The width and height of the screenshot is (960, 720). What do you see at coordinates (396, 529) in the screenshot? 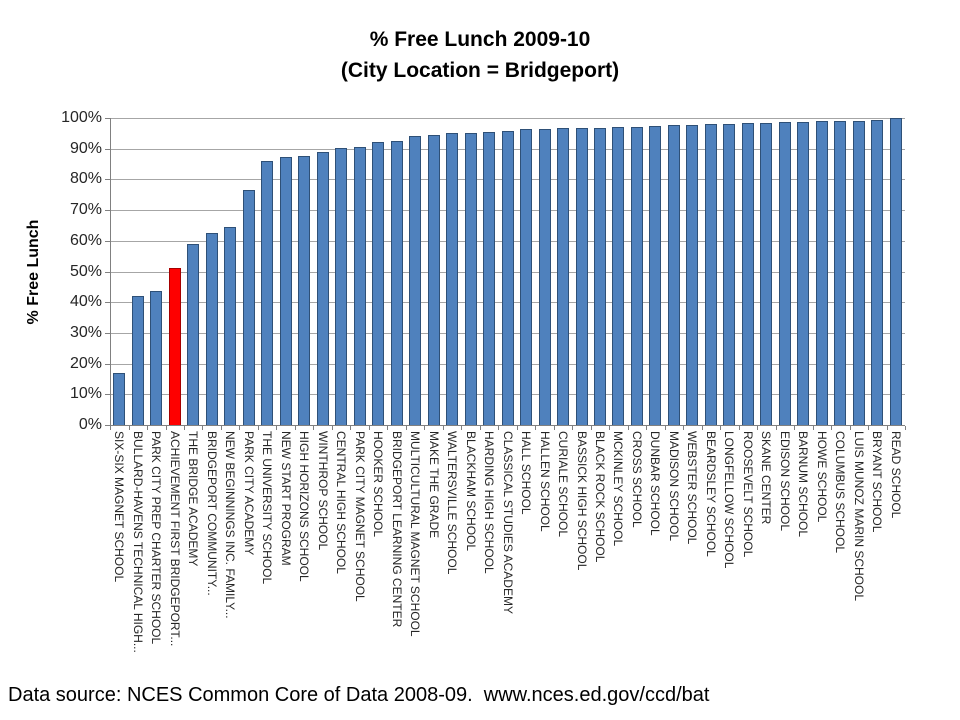
I see `x-axis-label: BRIDGEPORT LEARNING CENTER` at bounding box center [396, 529].